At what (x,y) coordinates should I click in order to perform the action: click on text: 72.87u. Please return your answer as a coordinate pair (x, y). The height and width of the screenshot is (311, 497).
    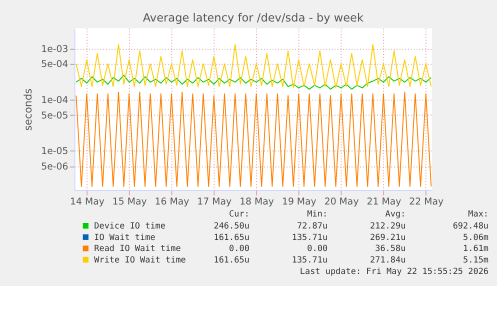
    Looking at the image, I should click on (312, 225).